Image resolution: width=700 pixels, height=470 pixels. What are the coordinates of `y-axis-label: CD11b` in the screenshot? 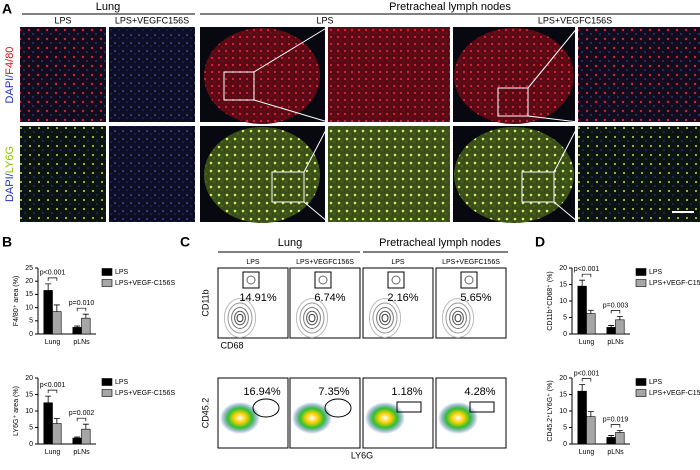 It's located at (205, 302).